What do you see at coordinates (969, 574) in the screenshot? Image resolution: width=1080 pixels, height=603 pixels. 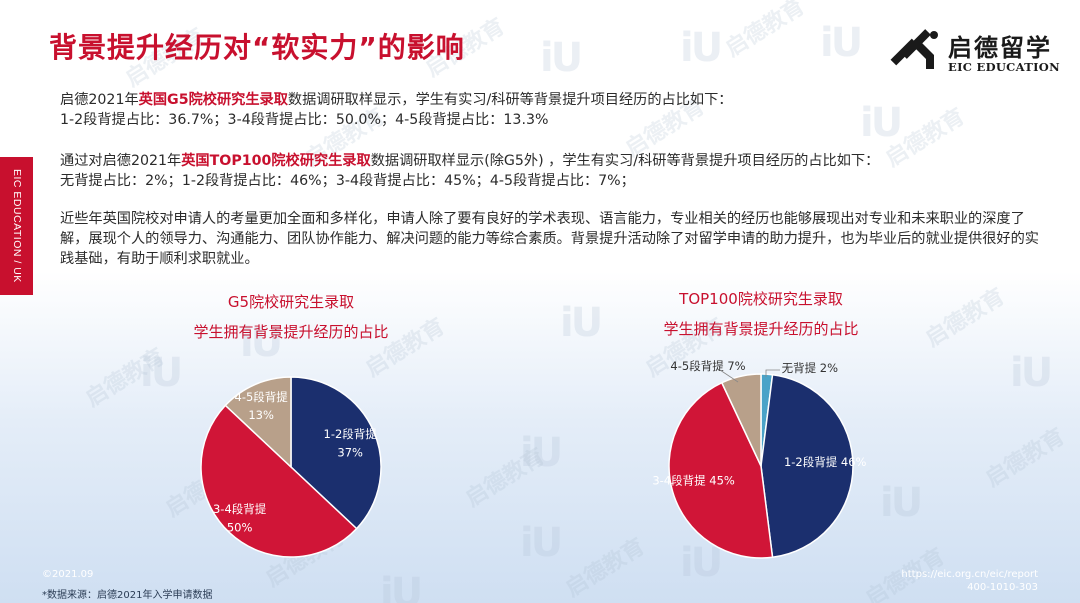 I see `footer-url: https://eic.org.cn/eic/report` at bounding box center [969, 574].